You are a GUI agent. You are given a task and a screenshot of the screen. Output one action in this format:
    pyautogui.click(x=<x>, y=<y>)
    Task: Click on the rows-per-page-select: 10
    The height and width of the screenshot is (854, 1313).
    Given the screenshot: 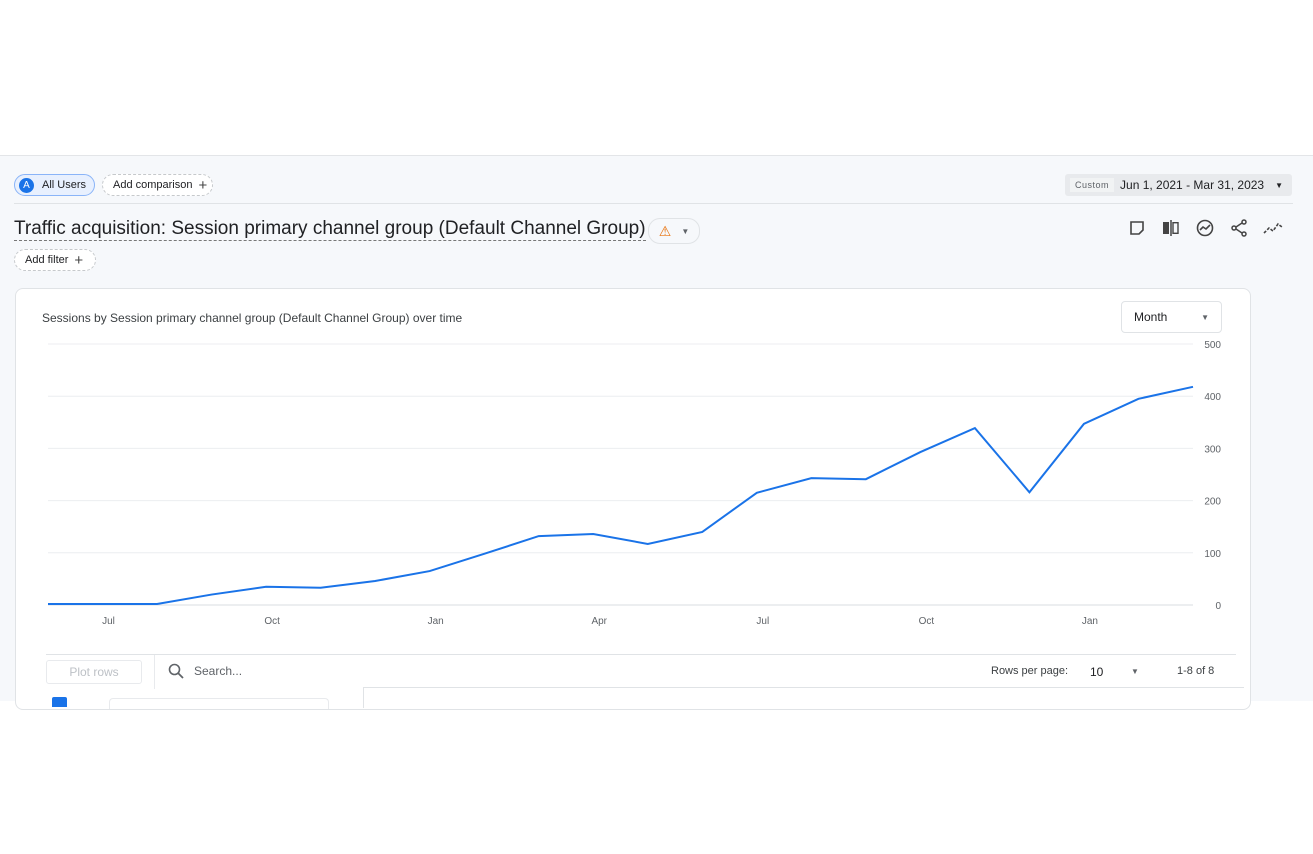 What is the action you would take?
    pyautogui.click(x=1097, y=672)
    